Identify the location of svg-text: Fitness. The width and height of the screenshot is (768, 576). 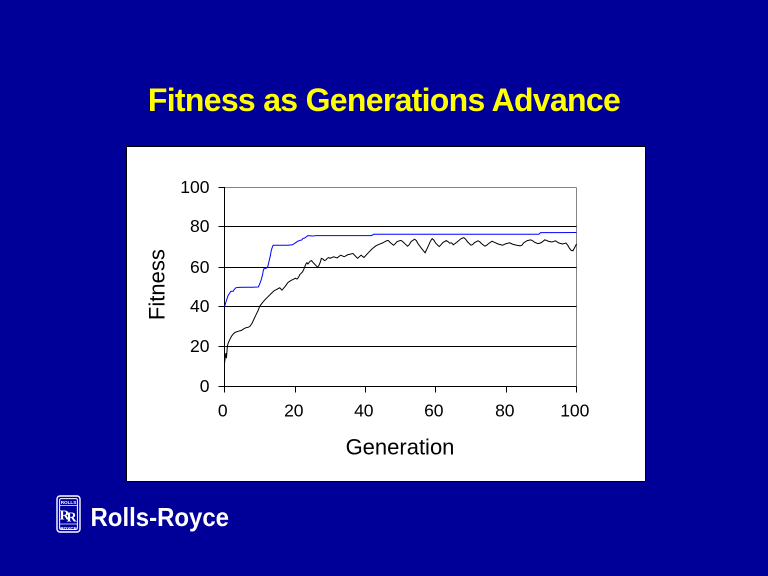
(157, 284).